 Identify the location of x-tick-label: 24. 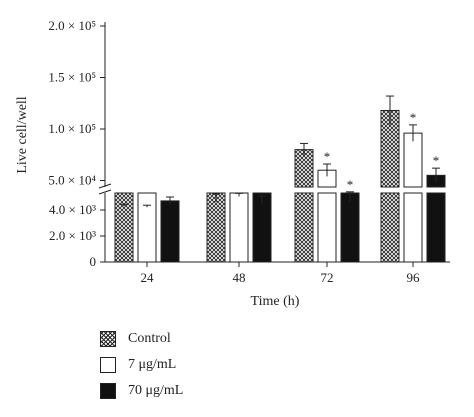
(148, 277).